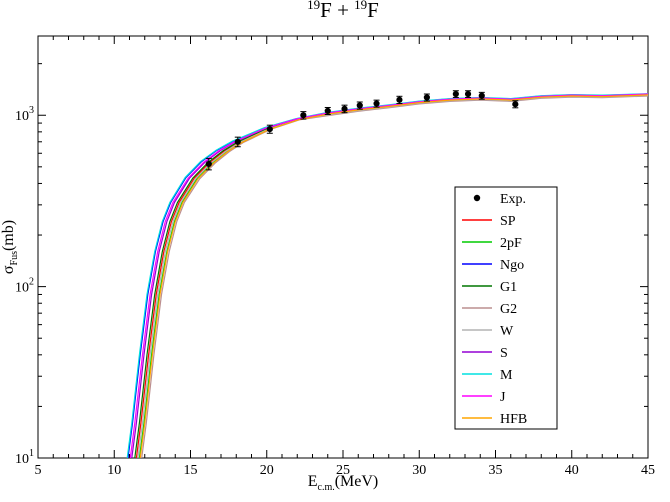  Describe the element at coordinates (114, 470) in the screenshot. I see `x-tick-label: 10` at that location.